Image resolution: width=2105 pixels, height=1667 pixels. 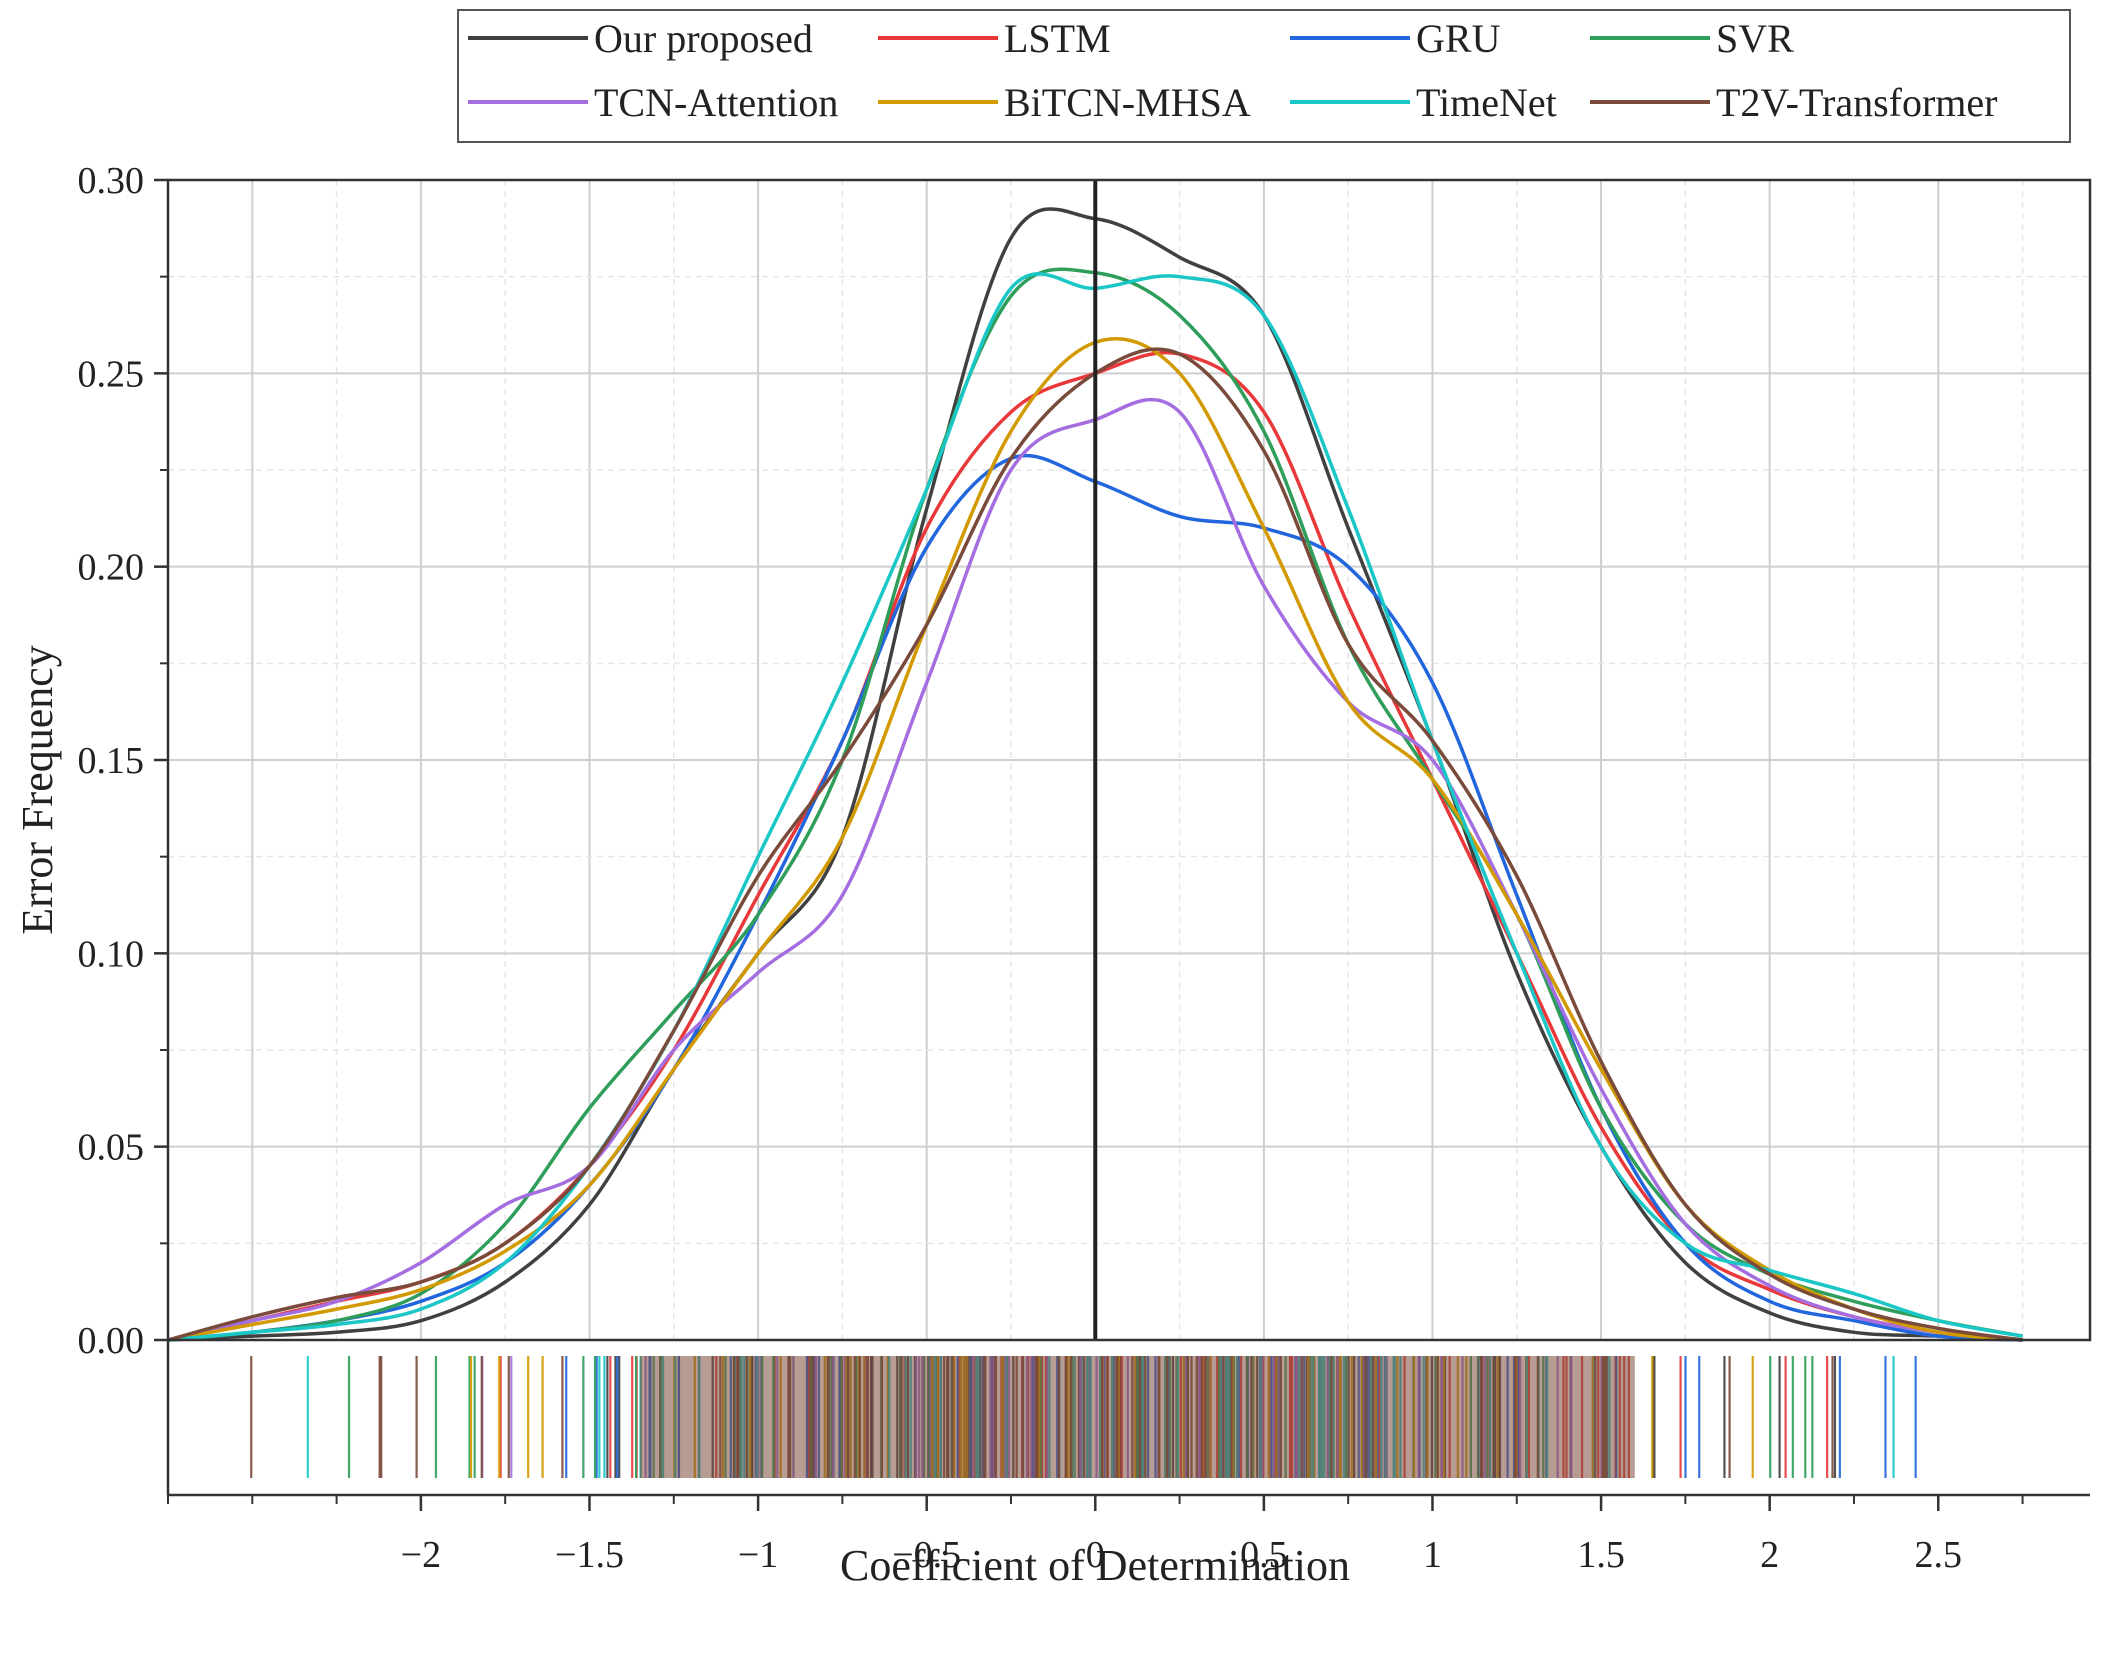 I want to click on x-tick-label: 1.5, so click(x=1601, y=1555).